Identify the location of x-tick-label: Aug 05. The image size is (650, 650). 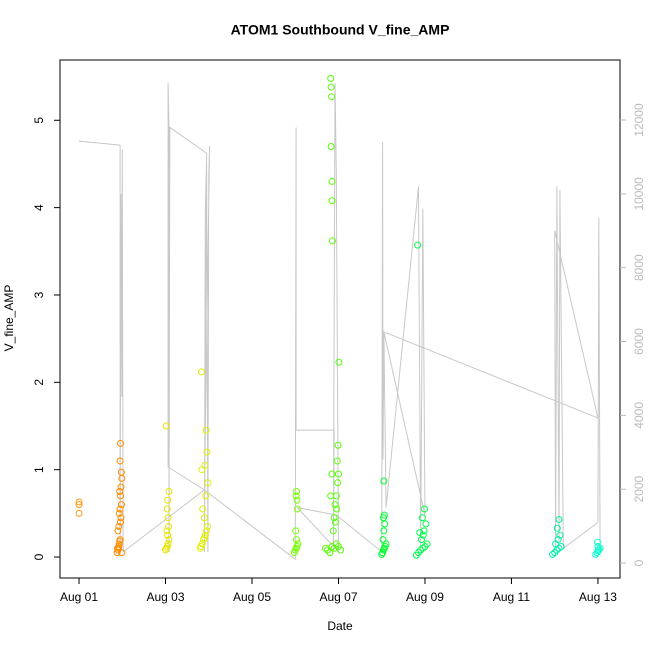
(252, 597).